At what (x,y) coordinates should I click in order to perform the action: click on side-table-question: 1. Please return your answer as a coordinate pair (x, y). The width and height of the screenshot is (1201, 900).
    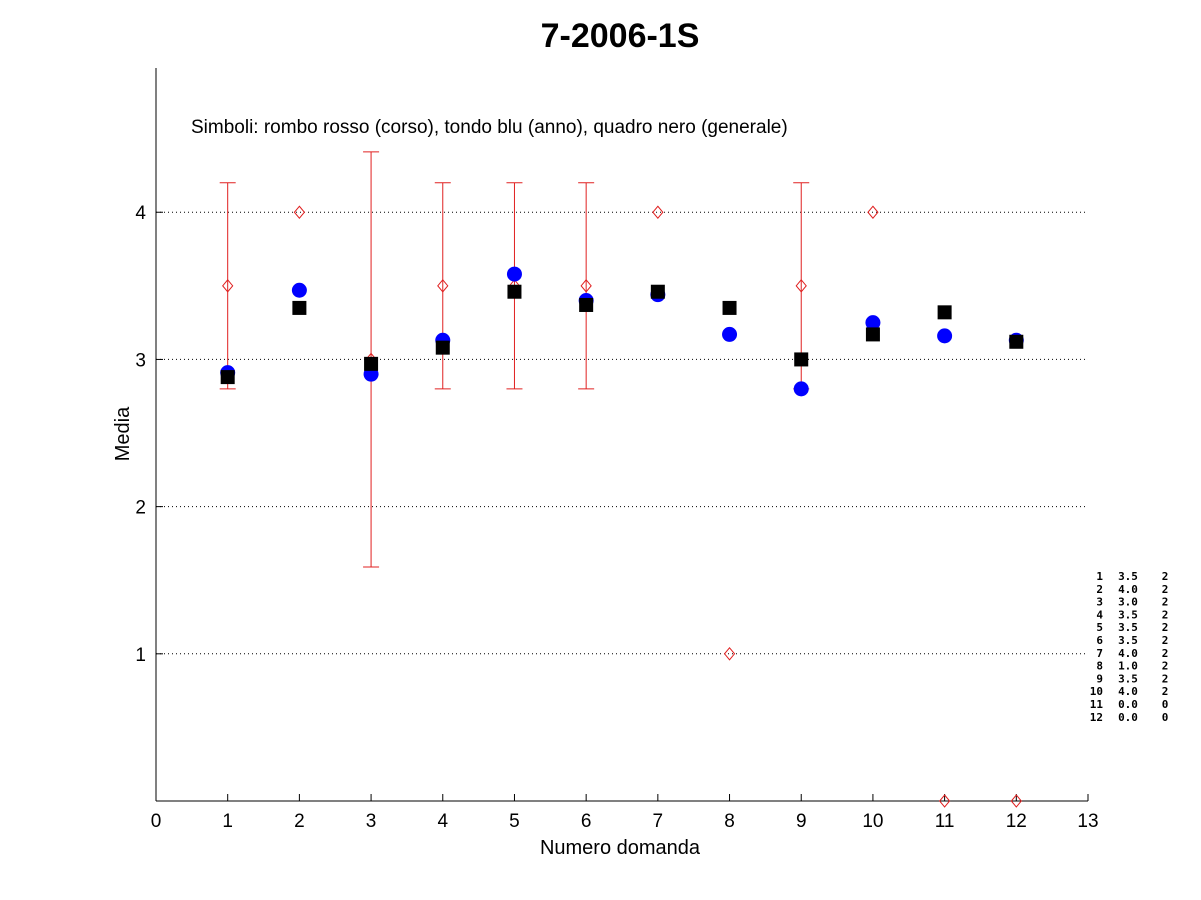
    Looking at the image, I should click on (1099, 576).